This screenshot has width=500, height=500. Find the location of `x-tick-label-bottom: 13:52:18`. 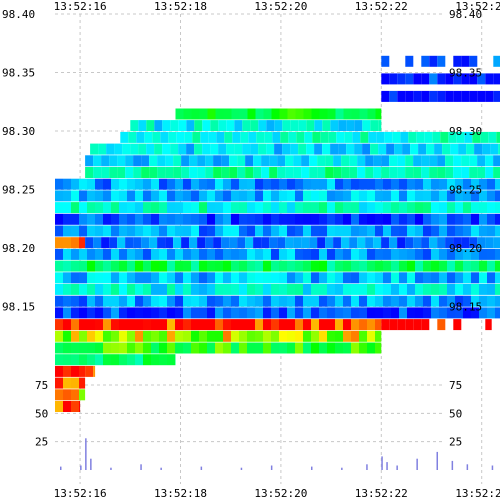

x-tick-label-bottom: 13:52:18 is located at coordinates (180, 493).